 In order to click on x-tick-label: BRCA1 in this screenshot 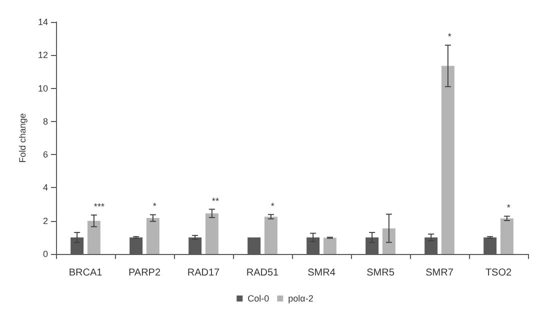, I will do `click(85, 273)`.